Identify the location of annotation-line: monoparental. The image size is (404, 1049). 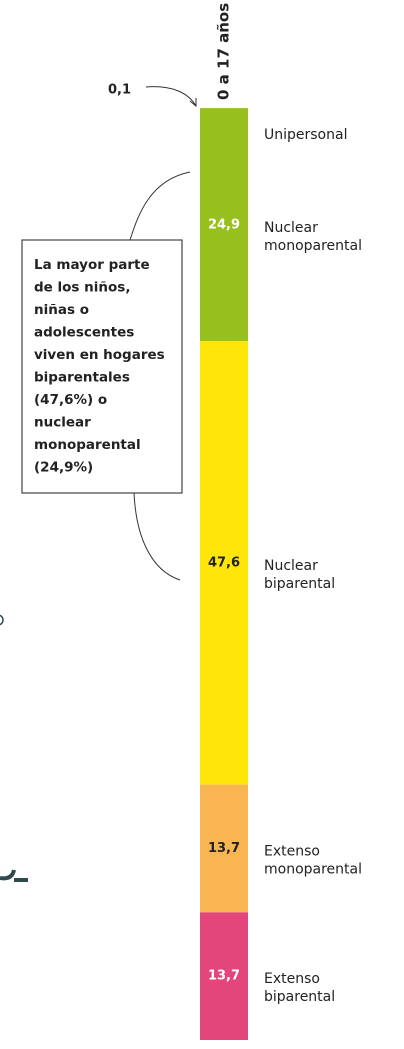
(87, 445).